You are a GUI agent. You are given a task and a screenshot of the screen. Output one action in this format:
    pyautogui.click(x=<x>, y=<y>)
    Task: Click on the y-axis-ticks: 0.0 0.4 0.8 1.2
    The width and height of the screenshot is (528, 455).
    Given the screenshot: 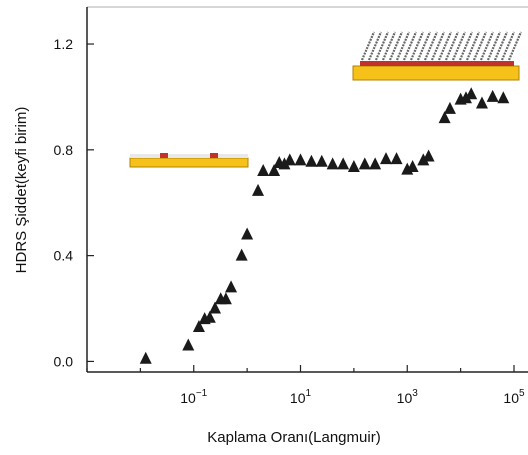 What is the action you would take?
    pyautogui.click(x=74, y=202)
    